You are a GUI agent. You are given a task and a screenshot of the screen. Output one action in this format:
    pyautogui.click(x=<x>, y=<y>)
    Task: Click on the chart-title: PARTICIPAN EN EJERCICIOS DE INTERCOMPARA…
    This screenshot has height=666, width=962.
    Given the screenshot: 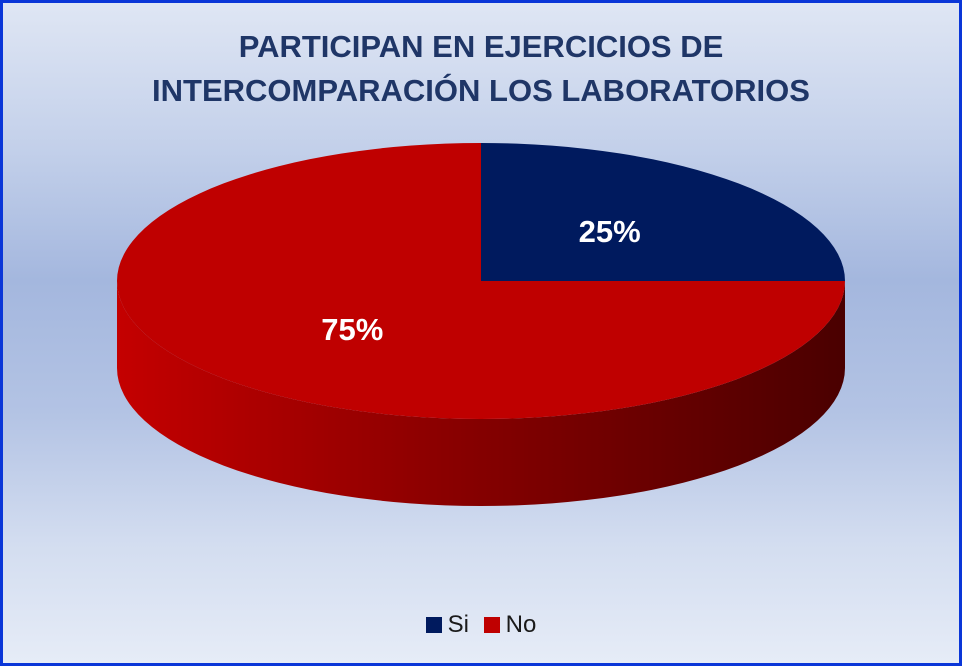 What is the action you would take?
    pyautogui.click(x=481, y=69)
    